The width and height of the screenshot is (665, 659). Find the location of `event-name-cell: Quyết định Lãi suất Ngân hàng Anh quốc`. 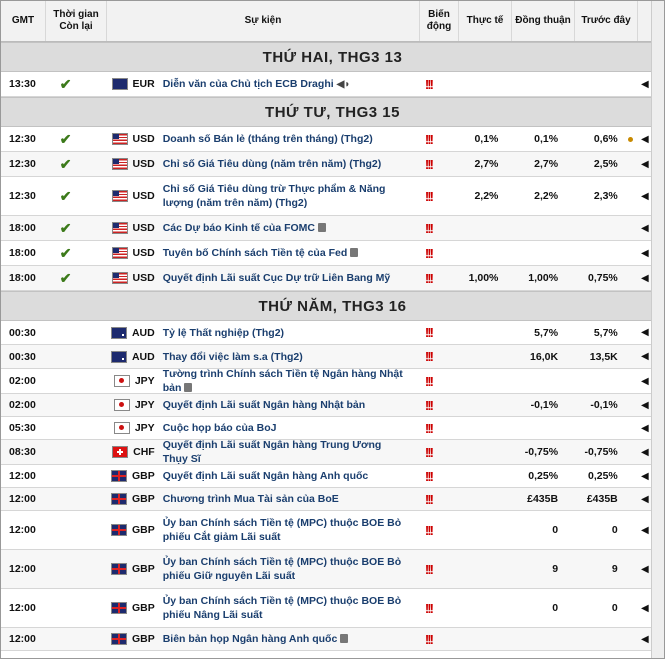

event-name-cell: Quyết định Lãi suất Ngân hàng Anh quốc is located at coordinates (284, 476).